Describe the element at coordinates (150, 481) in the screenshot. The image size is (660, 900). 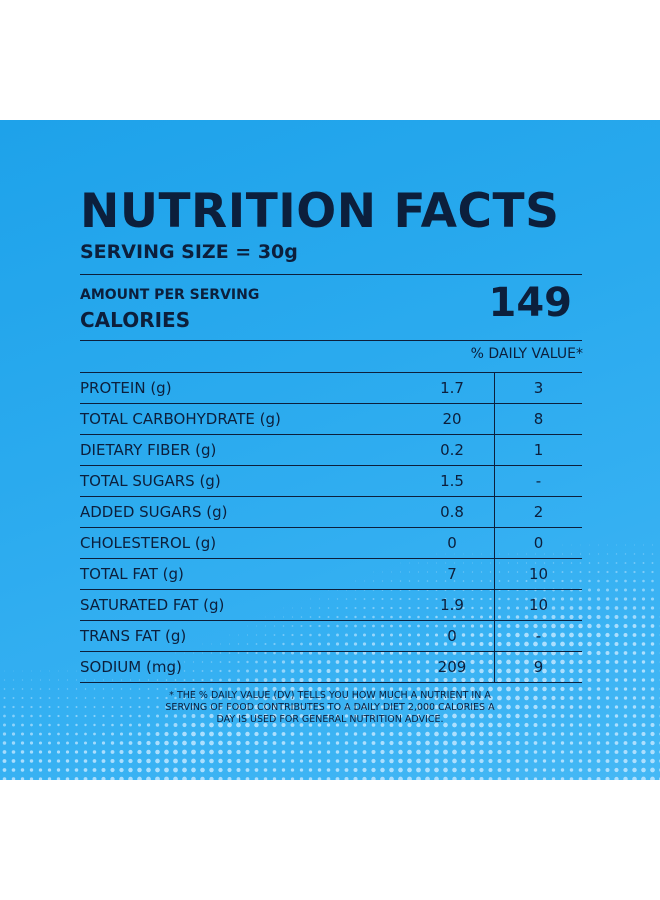
I see `nutrient-name: TOTAL SUGARS (g)` at that location.